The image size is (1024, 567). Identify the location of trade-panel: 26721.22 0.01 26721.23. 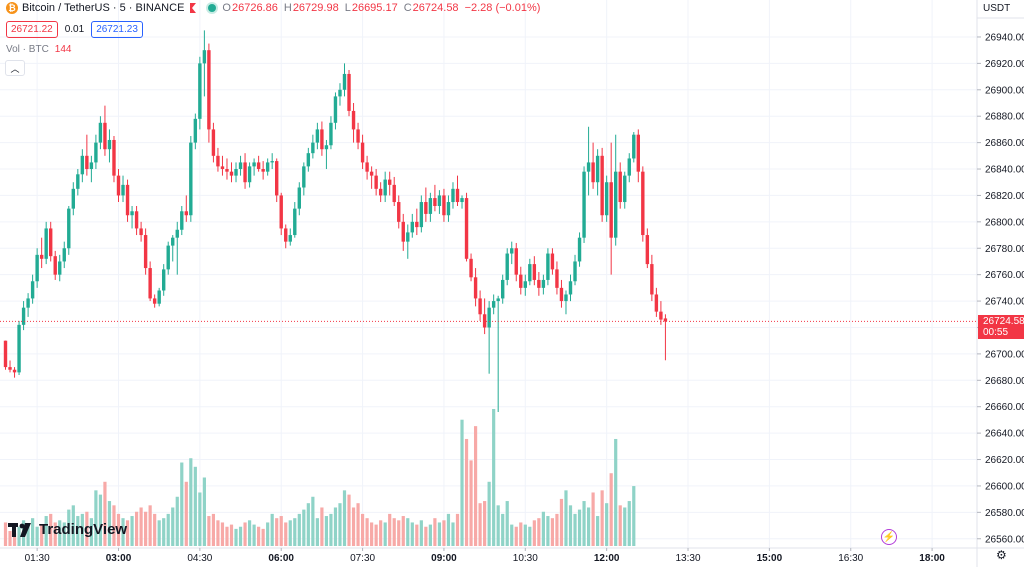
(74, 29).